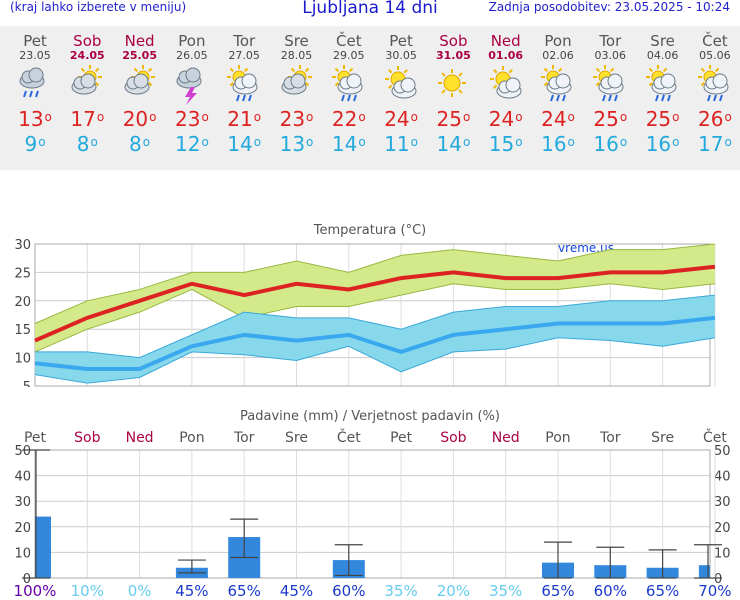  Describe the element at coordinates (35, 85) in the screenshot. I see `cloud-rain-icon` at that location.